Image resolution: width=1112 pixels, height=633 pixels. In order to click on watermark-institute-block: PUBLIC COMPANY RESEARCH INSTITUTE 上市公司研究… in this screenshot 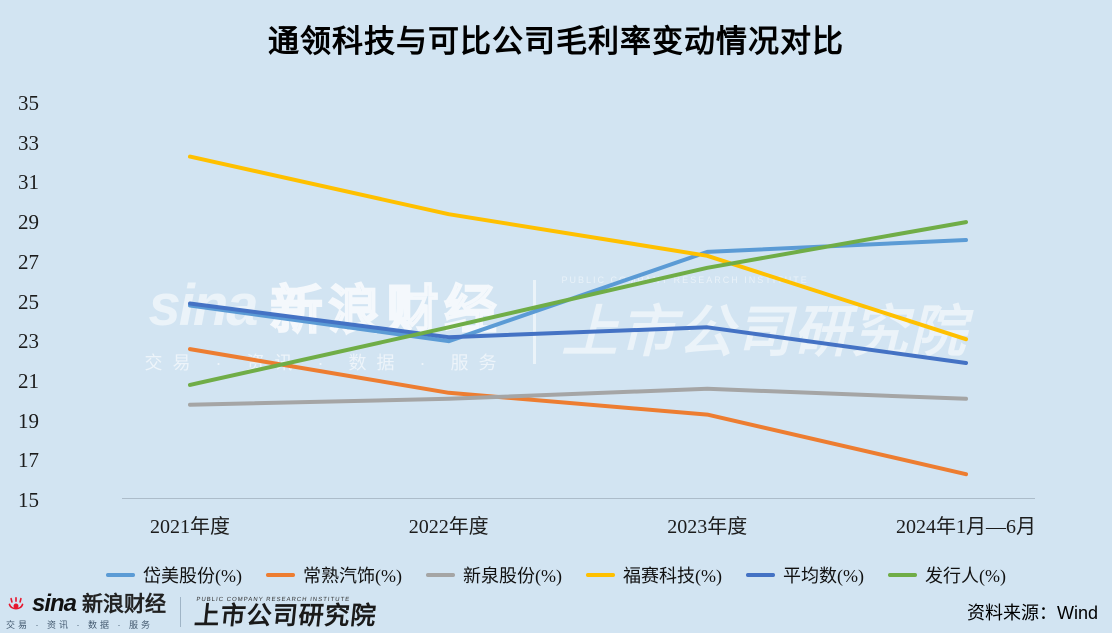, I will do `click(765, 321)`.